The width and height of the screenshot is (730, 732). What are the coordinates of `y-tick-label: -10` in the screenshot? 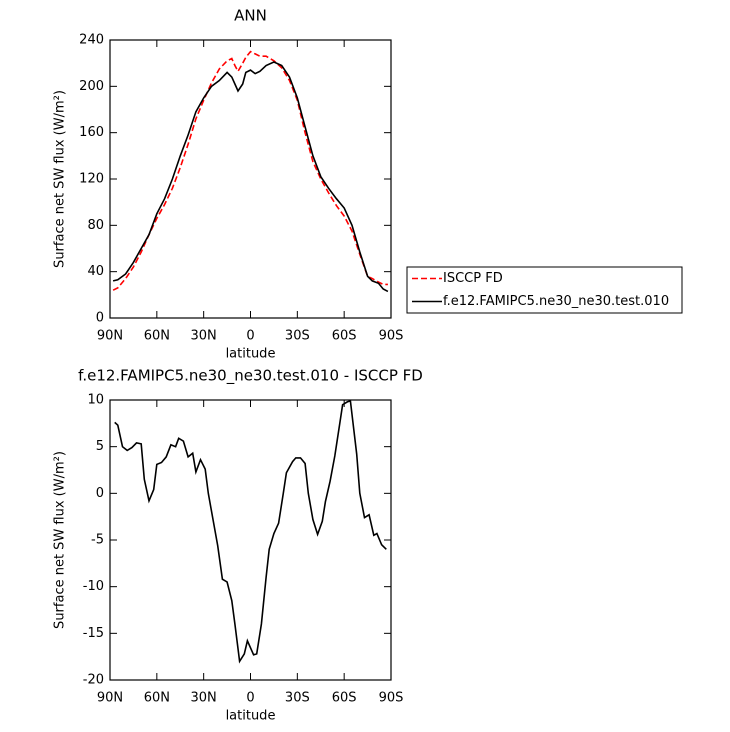 It's located at (93, 586).